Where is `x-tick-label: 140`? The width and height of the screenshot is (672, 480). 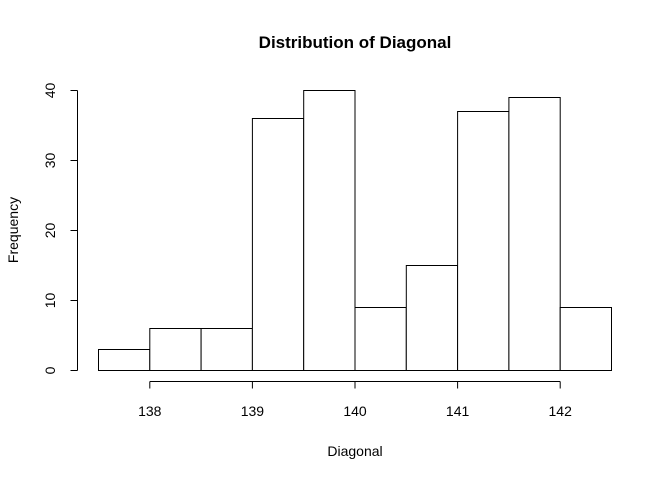 x-tick-label: 140 is located at coordinates (355, 411).